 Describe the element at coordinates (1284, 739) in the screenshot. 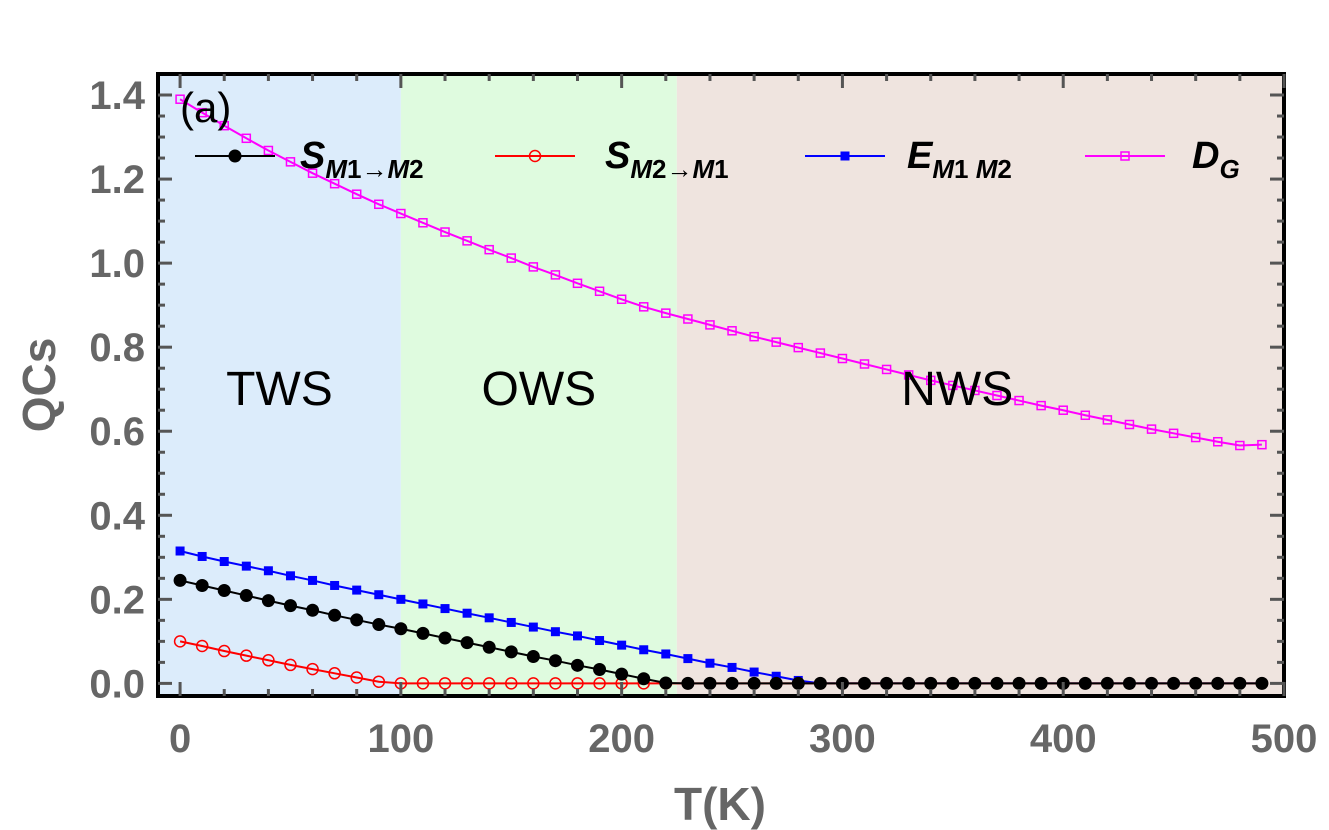

I see `x-tick-label: 500` at that location.